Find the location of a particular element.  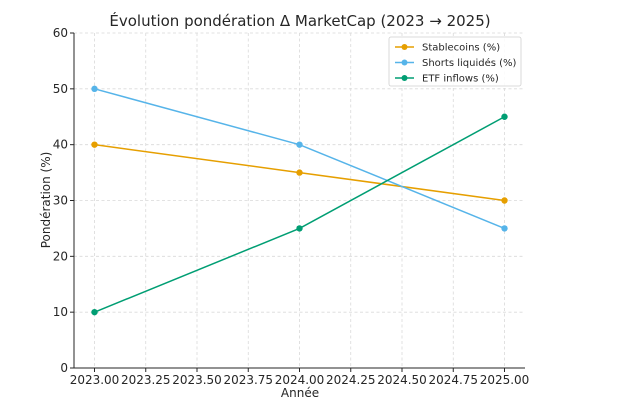

x-tick-label: 2023.75 is located at coordinates (248, 380).